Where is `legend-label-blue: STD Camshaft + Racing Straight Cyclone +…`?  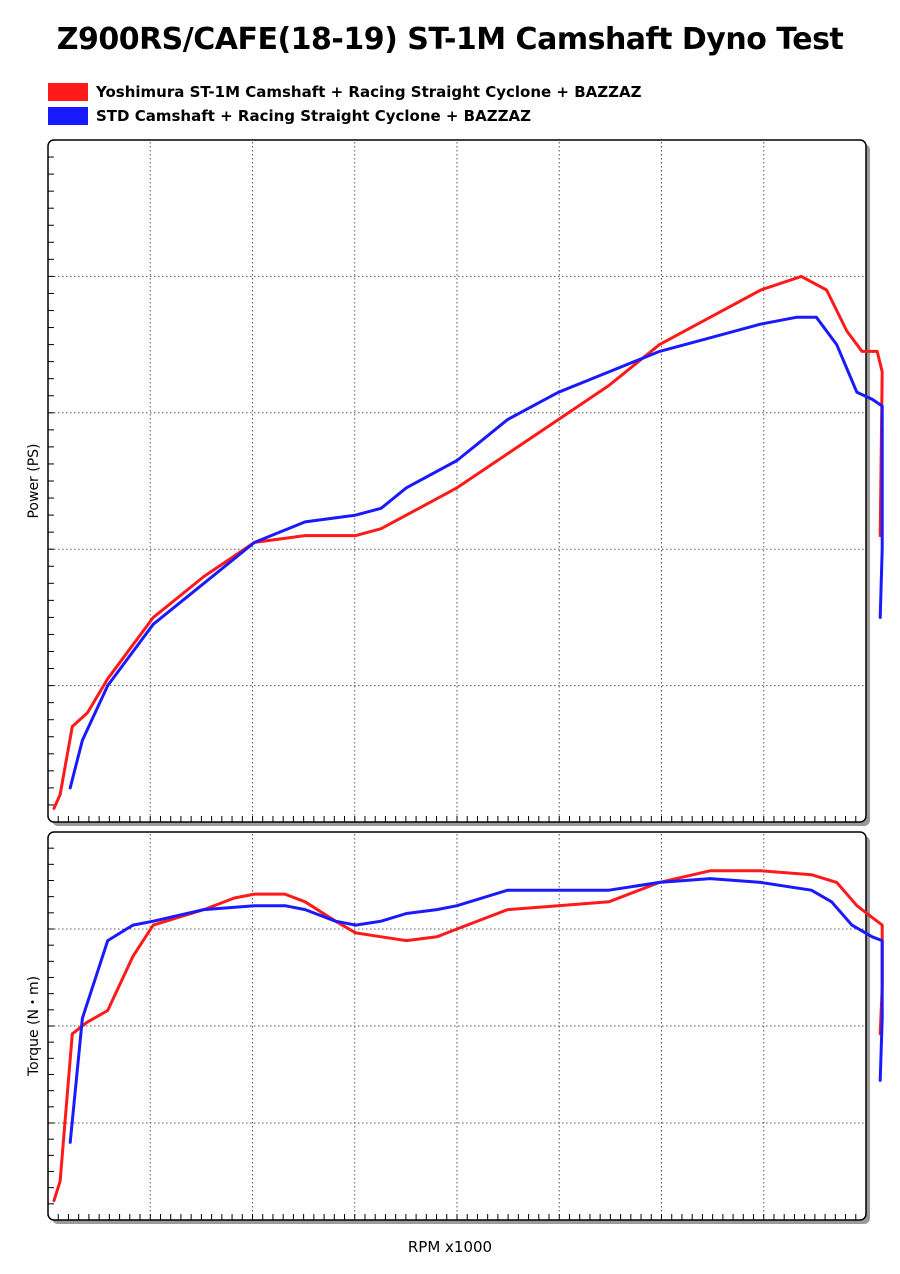 legend-label-blue: STD Camshaft + Racing Straight Cyclone +… is located at coordinates (313, 116).